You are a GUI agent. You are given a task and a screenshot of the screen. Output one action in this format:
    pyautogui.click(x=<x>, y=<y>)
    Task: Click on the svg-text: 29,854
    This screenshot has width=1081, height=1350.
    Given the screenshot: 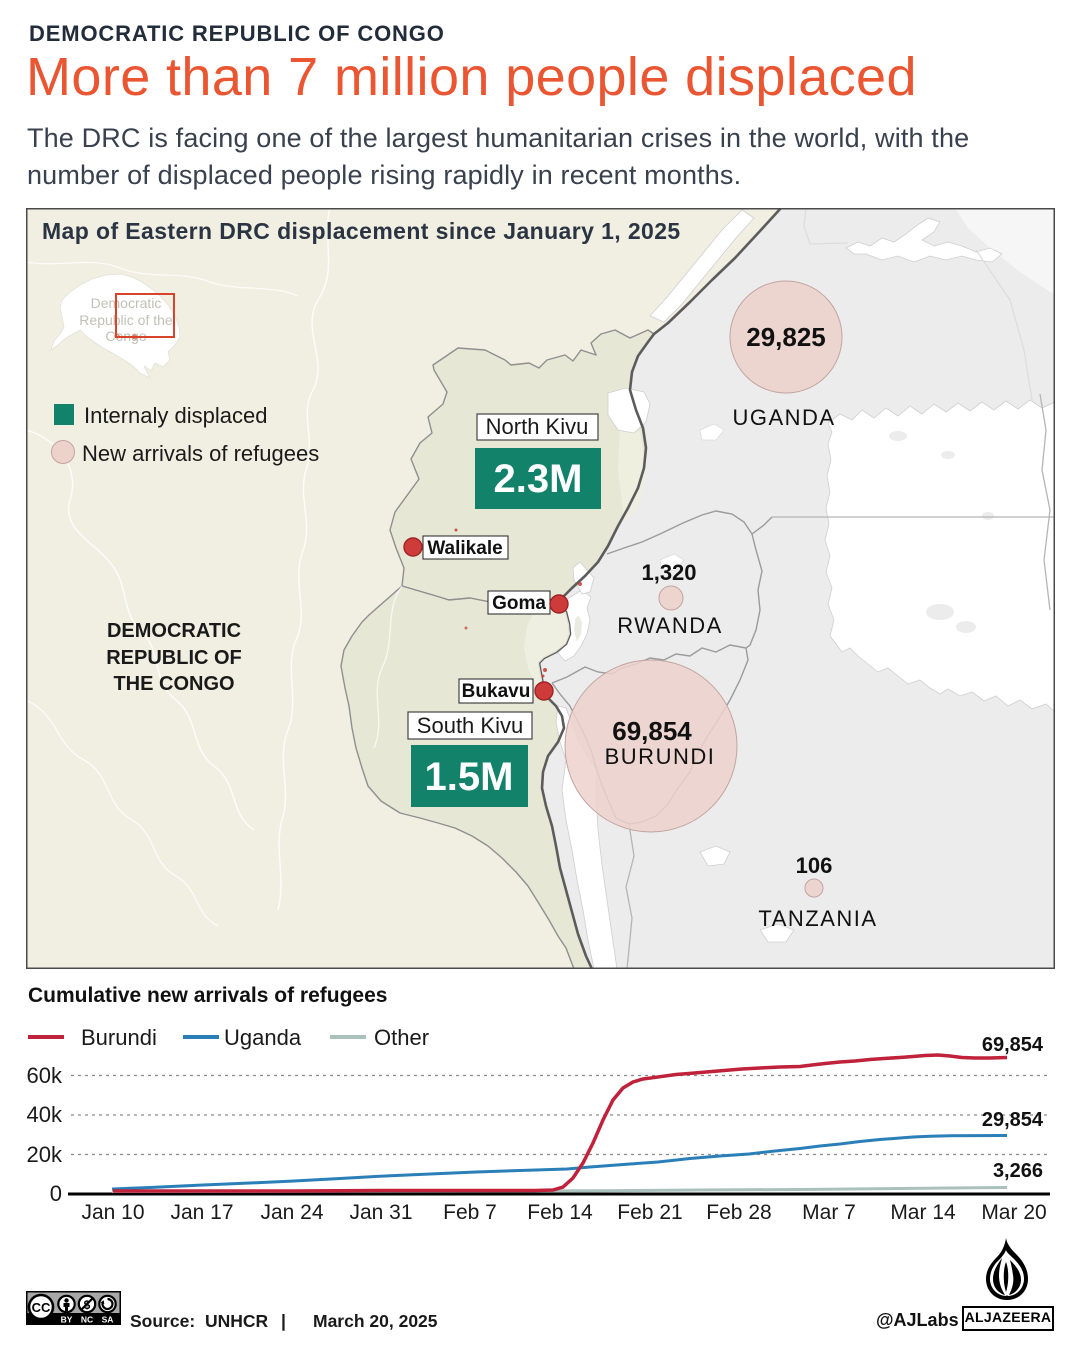 What is the action you would take?
    pyautogui.click(x=1013, y=1120)
    